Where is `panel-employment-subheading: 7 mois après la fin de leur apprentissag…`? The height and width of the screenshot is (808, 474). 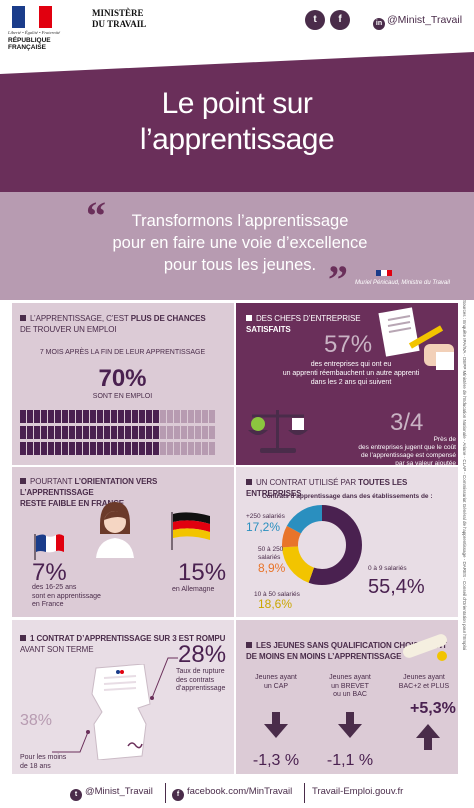
panel-employment-subheading: 7 mois après la fin de leur apprentissag… is located at coordinates (122, 352).